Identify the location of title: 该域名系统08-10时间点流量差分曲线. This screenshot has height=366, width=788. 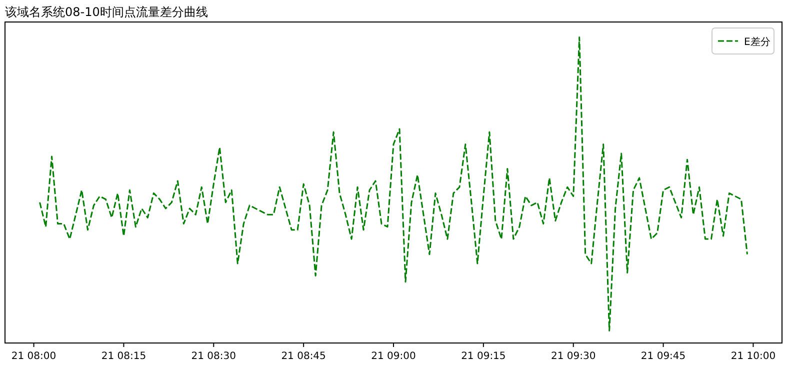
(106, 12).